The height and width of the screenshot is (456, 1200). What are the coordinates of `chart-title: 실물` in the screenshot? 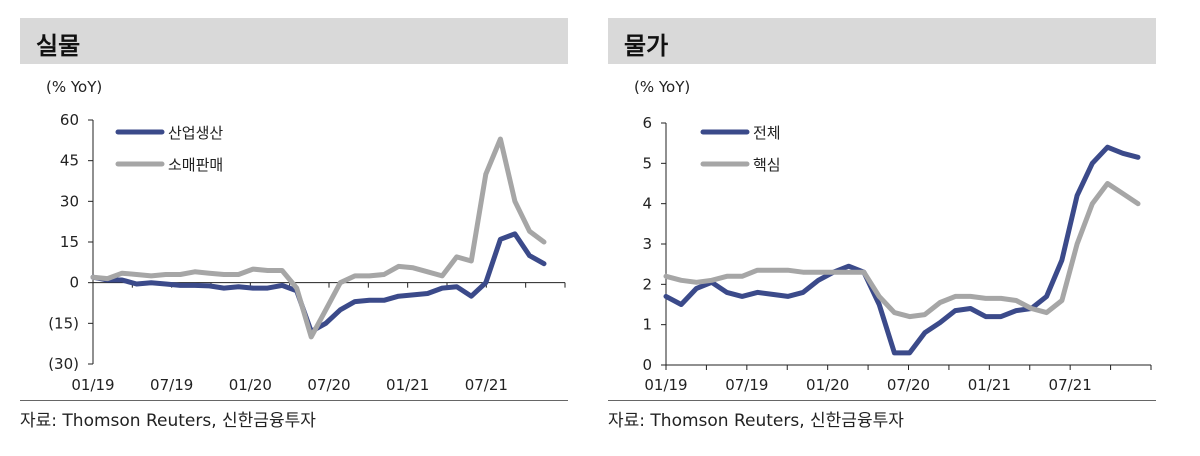 It's located at (58, 46).